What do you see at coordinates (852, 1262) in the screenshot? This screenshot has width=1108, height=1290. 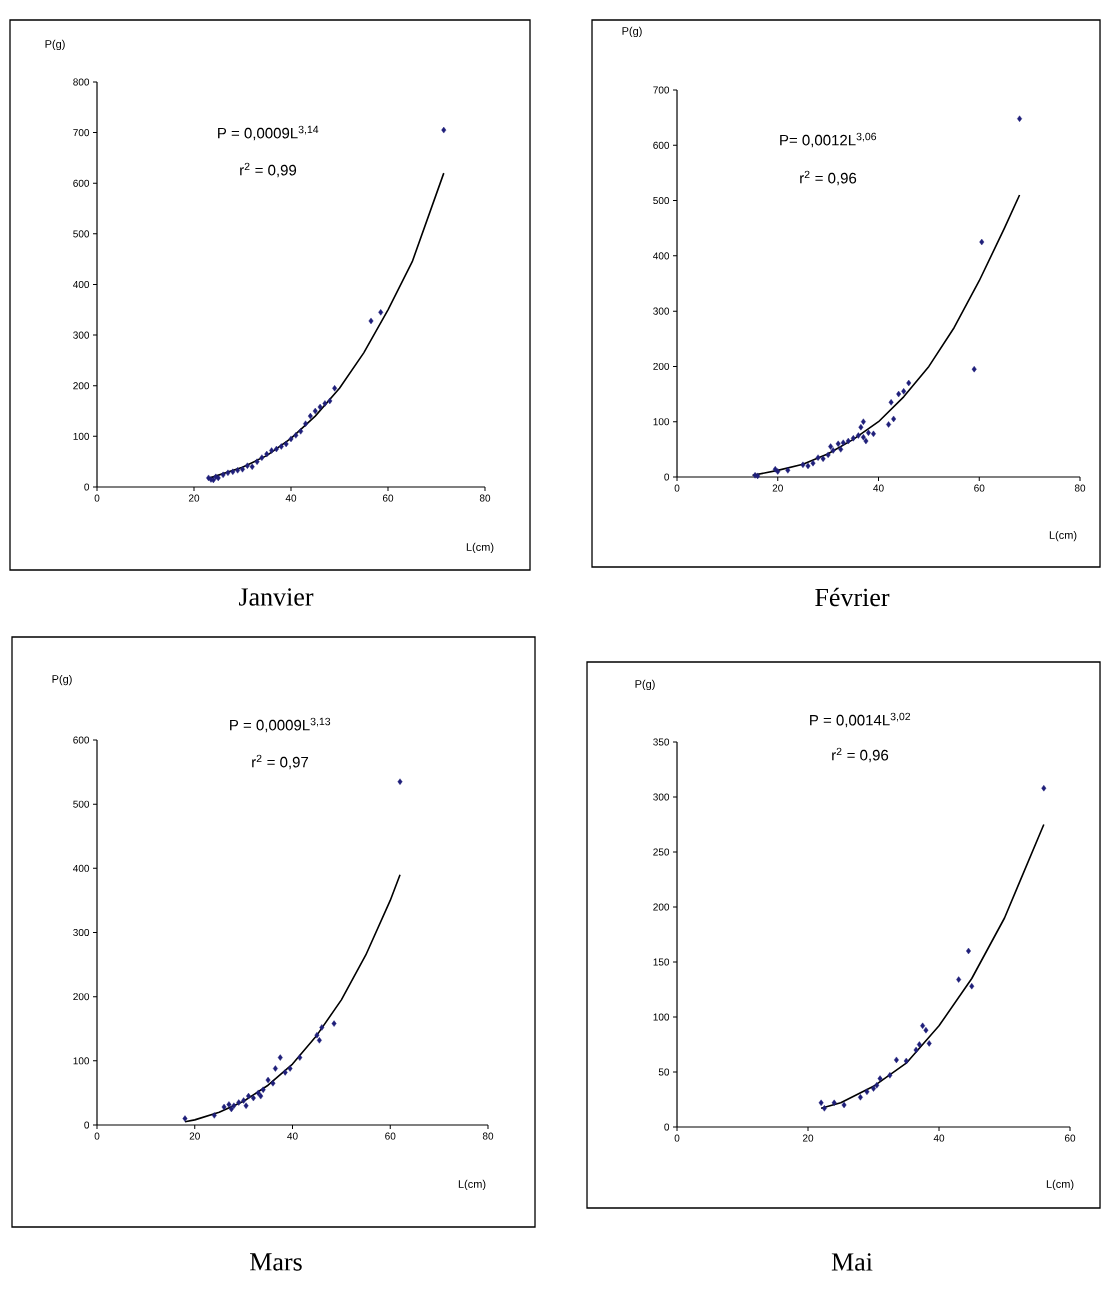 I see `text: Mai` at bounding box center [852, 1262].